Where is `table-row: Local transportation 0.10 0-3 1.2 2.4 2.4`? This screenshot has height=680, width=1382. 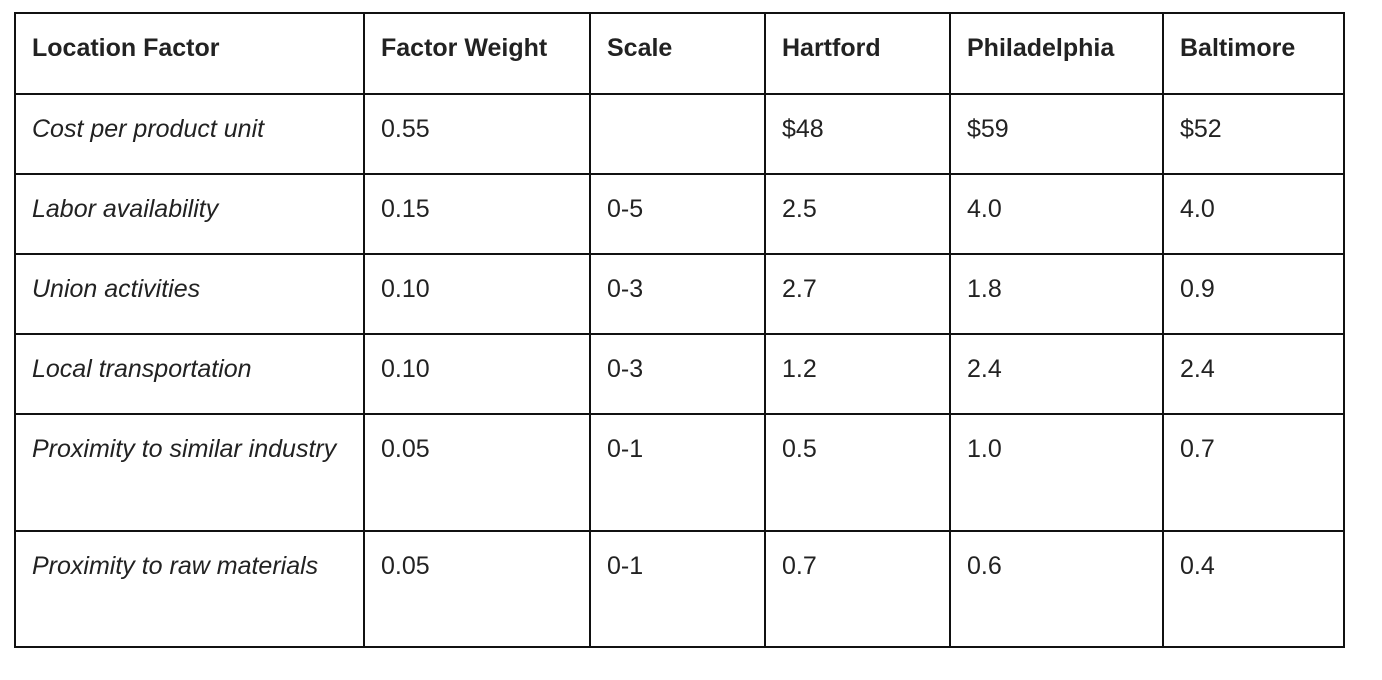 table-row: Local transportation 0.10 0-3 1.2 2.4 2.4 is located at coordinates (679, 374).